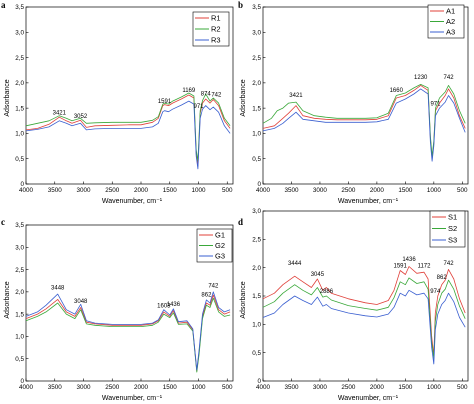  What do you see at coordinates (462, 387) in the screenshot?
I see `panel-d-xtick-label: 500` at bounding box center [462, 387].